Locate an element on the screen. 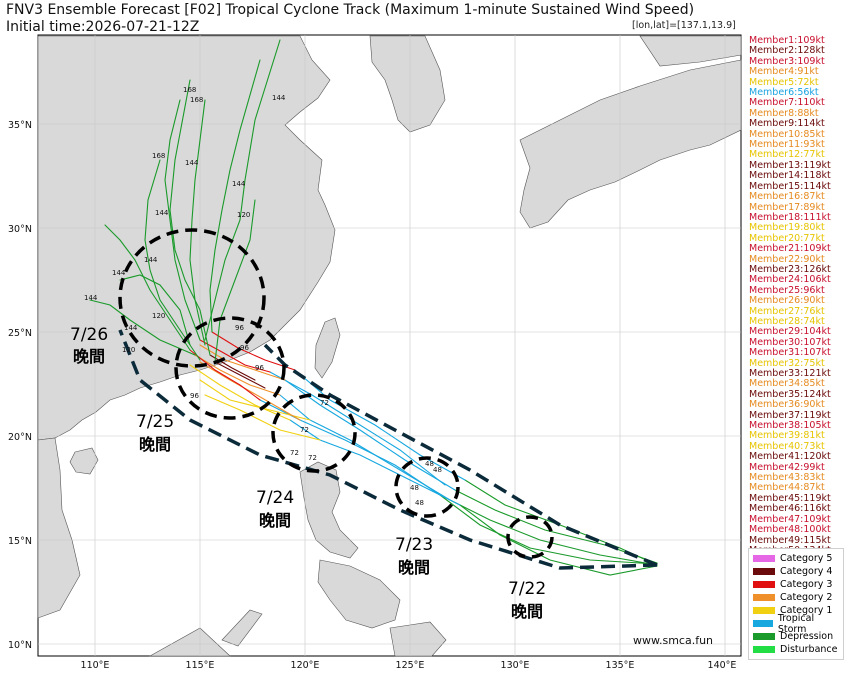 Image resolution: width=858 pixels, height=673 pixels. legend-item: Tropical Storm is located at coordinates (796, 624).